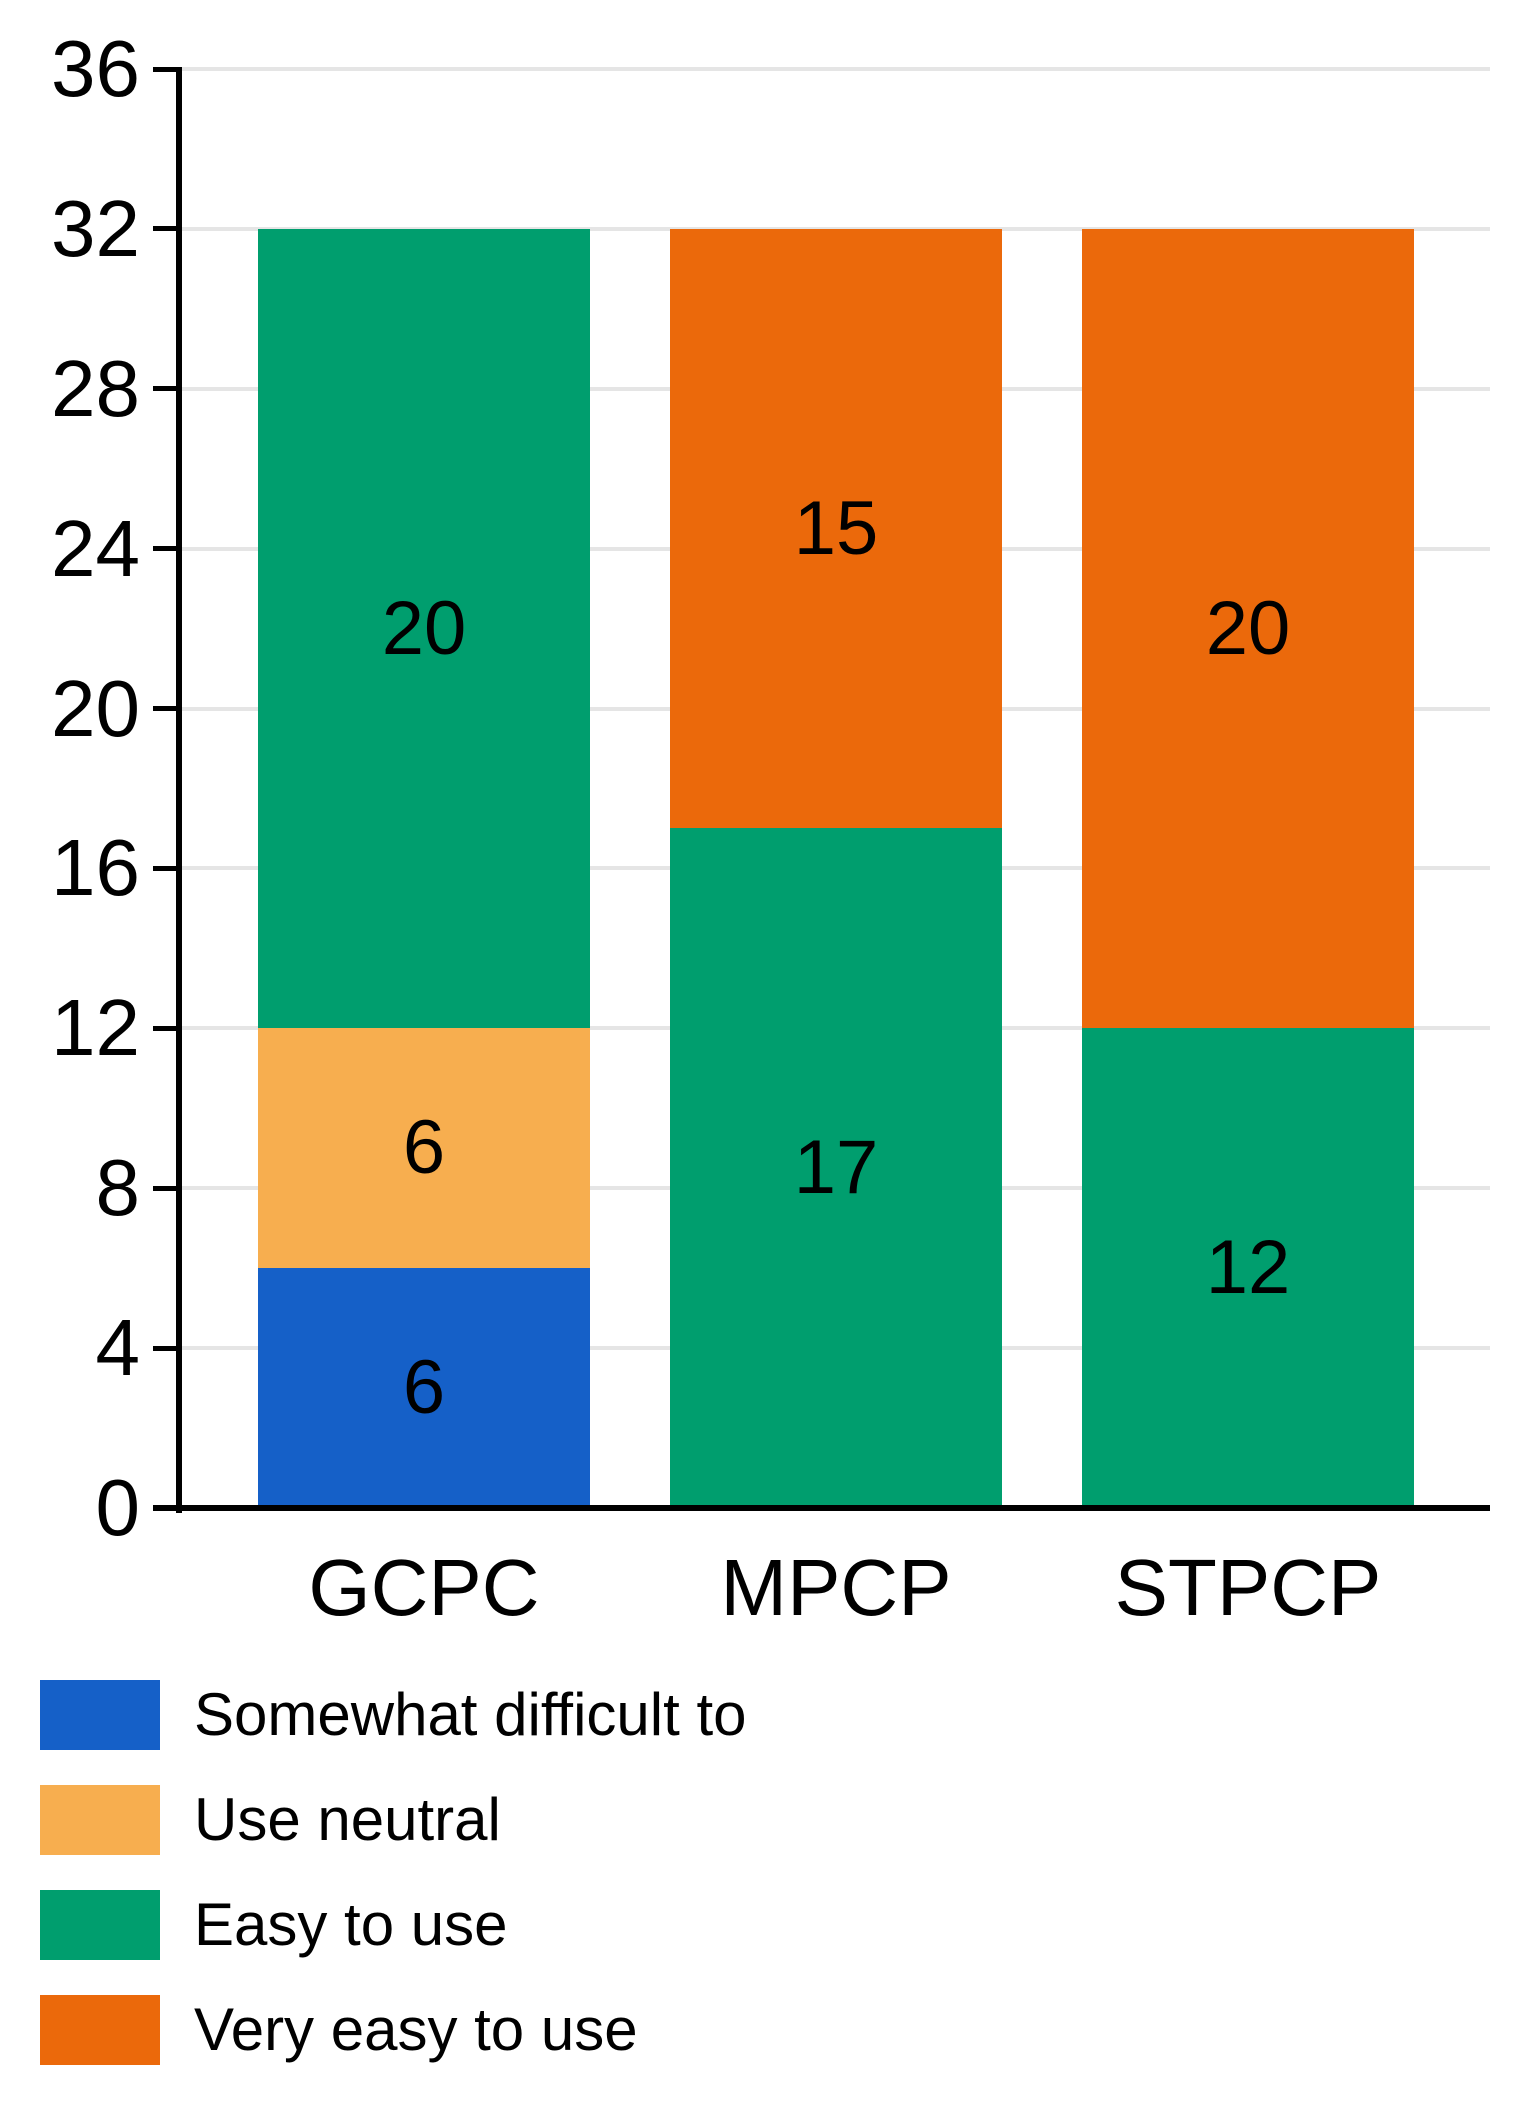  I want to click on x-axis-category-label: MPCP, so click(836, 1587).